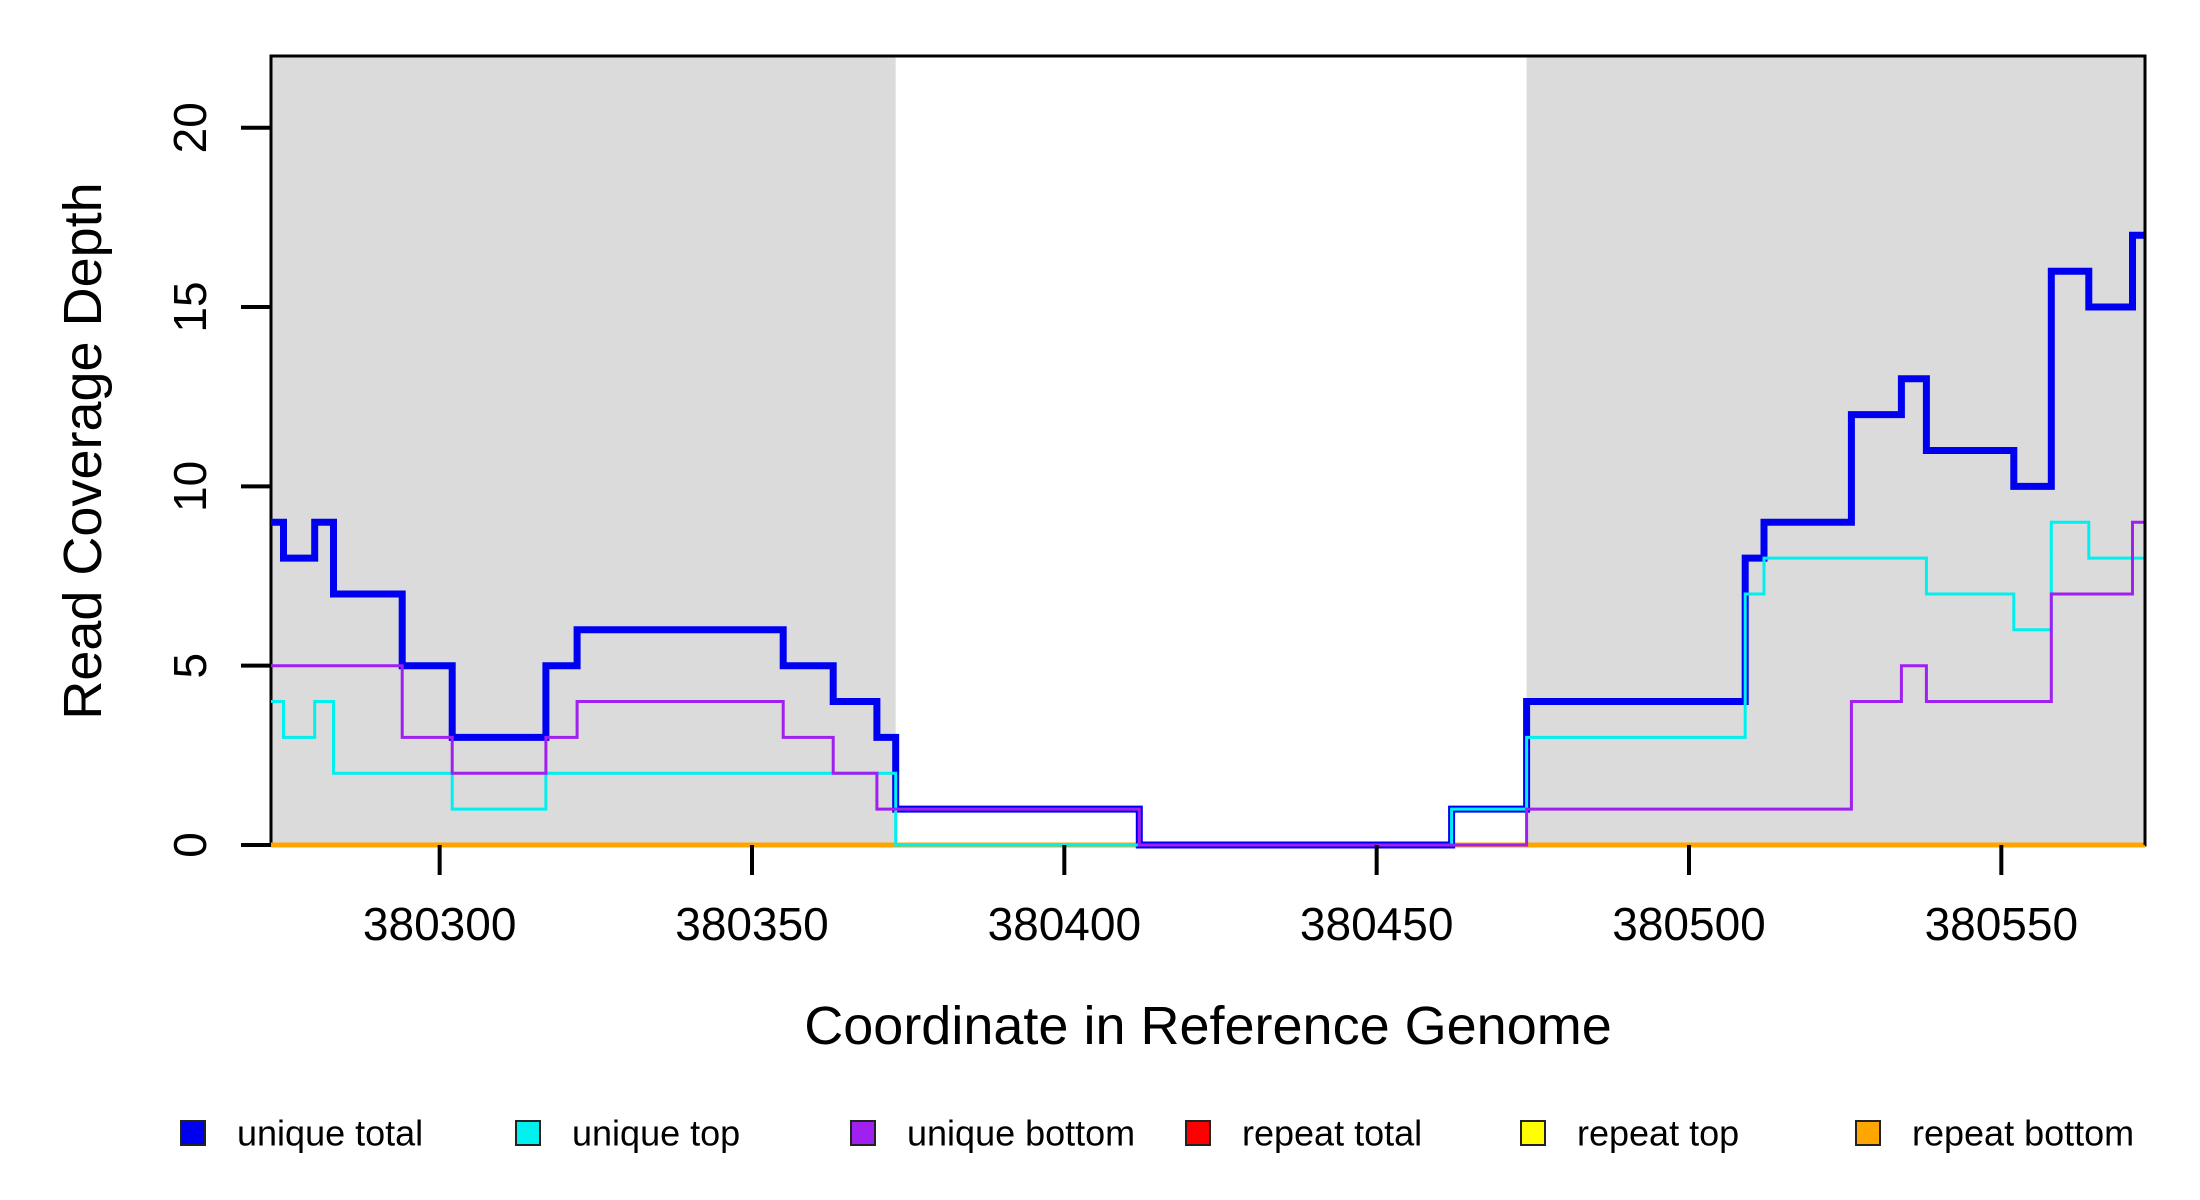  I want to click on legend-label-unique-total: unique total, so click(330, 1133).